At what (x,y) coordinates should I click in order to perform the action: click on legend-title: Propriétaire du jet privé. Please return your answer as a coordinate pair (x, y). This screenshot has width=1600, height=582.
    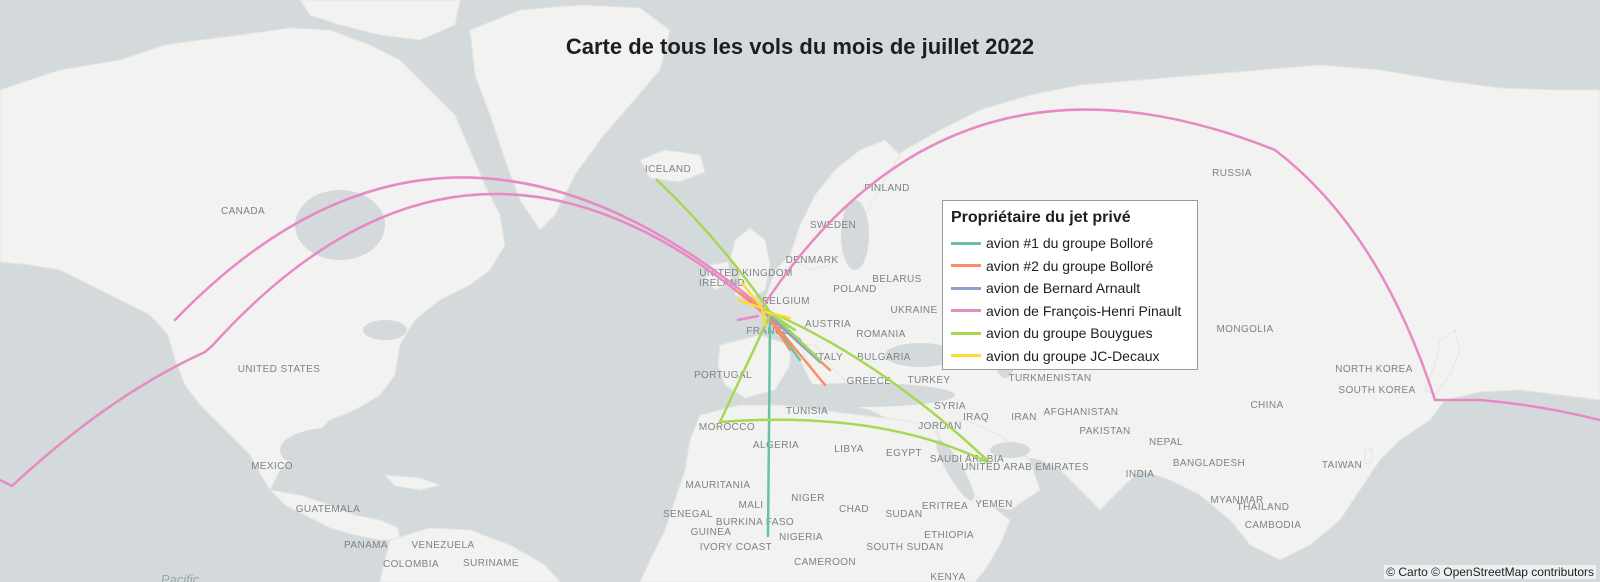
    Looking at the image, I should click on (1041, 217).